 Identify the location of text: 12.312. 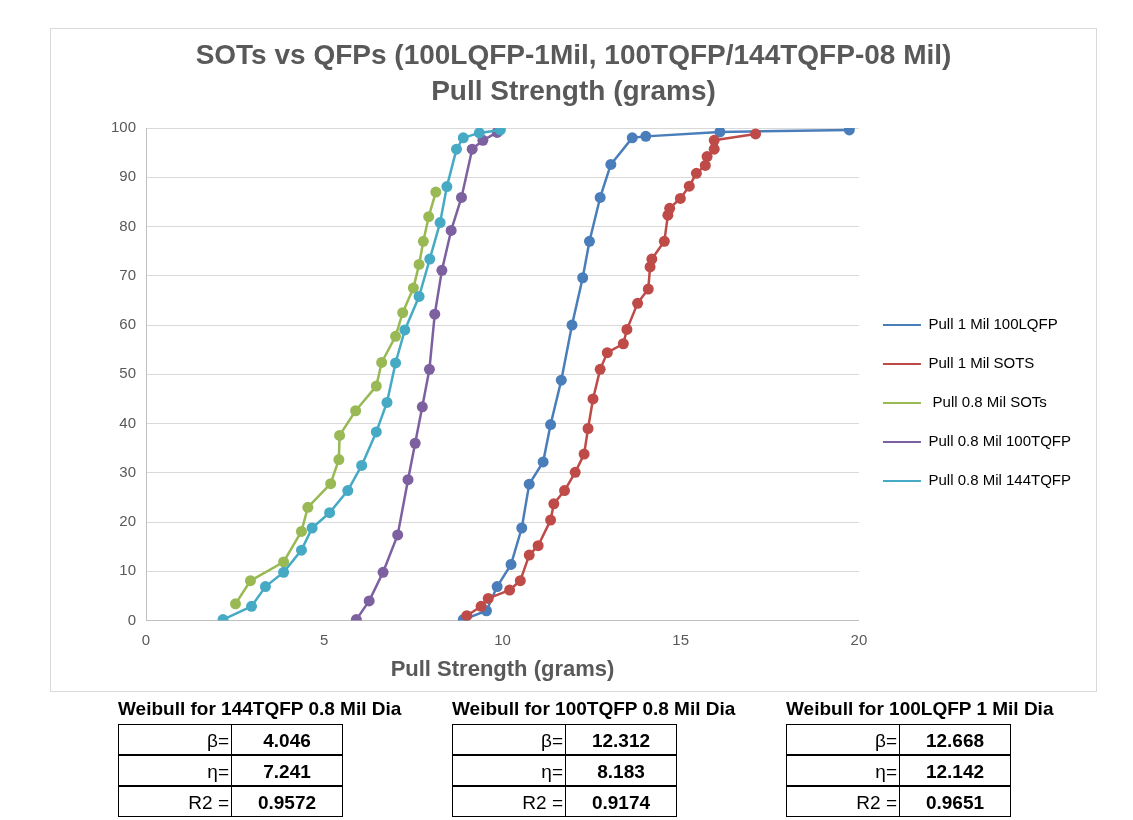
(621, 739).